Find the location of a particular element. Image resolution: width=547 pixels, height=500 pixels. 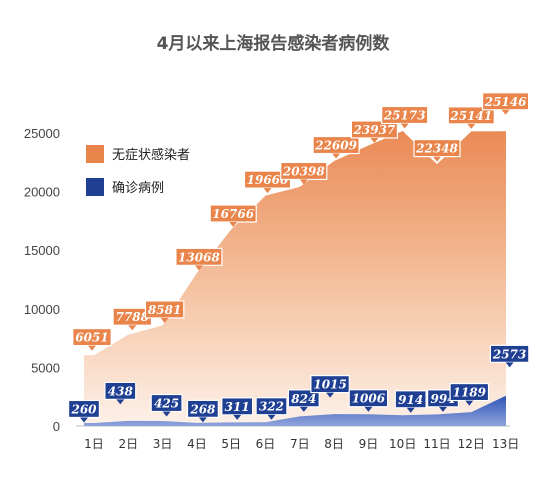

confirmed-value-label: 1189 is located at coordinates (469, 394).